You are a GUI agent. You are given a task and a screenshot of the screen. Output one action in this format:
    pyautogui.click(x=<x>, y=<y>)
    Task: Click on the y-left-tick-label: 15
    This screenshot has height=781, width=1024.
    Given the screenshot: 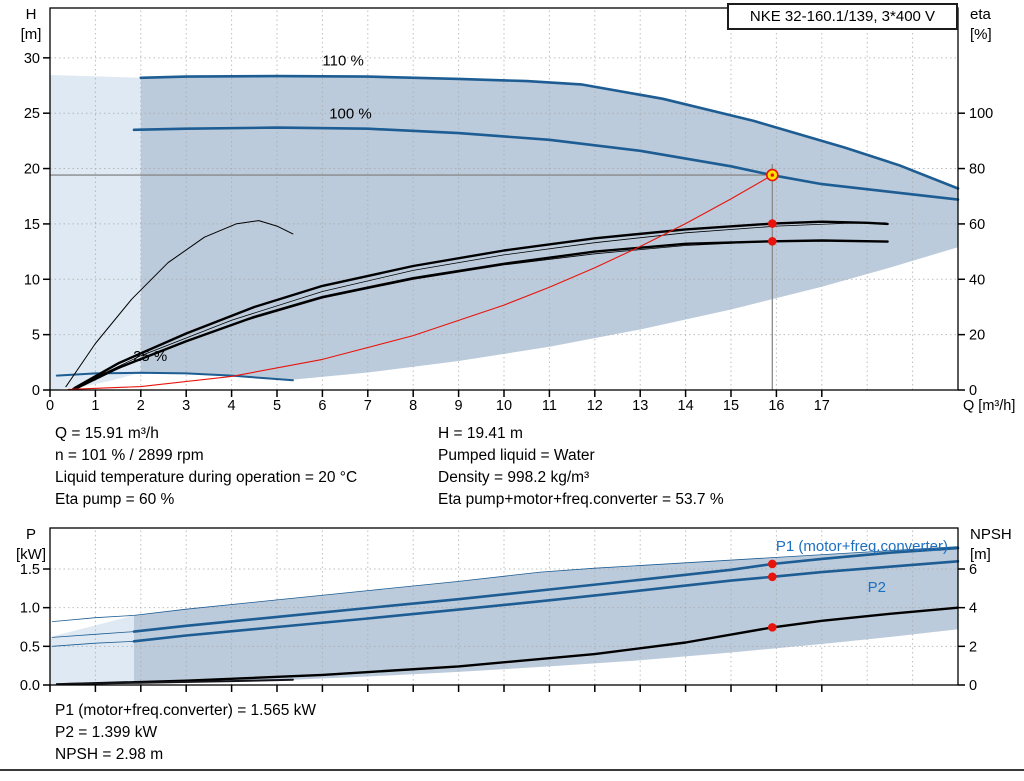 What is the action you would take?
    pyautogui.click(x=32, y=225)
    